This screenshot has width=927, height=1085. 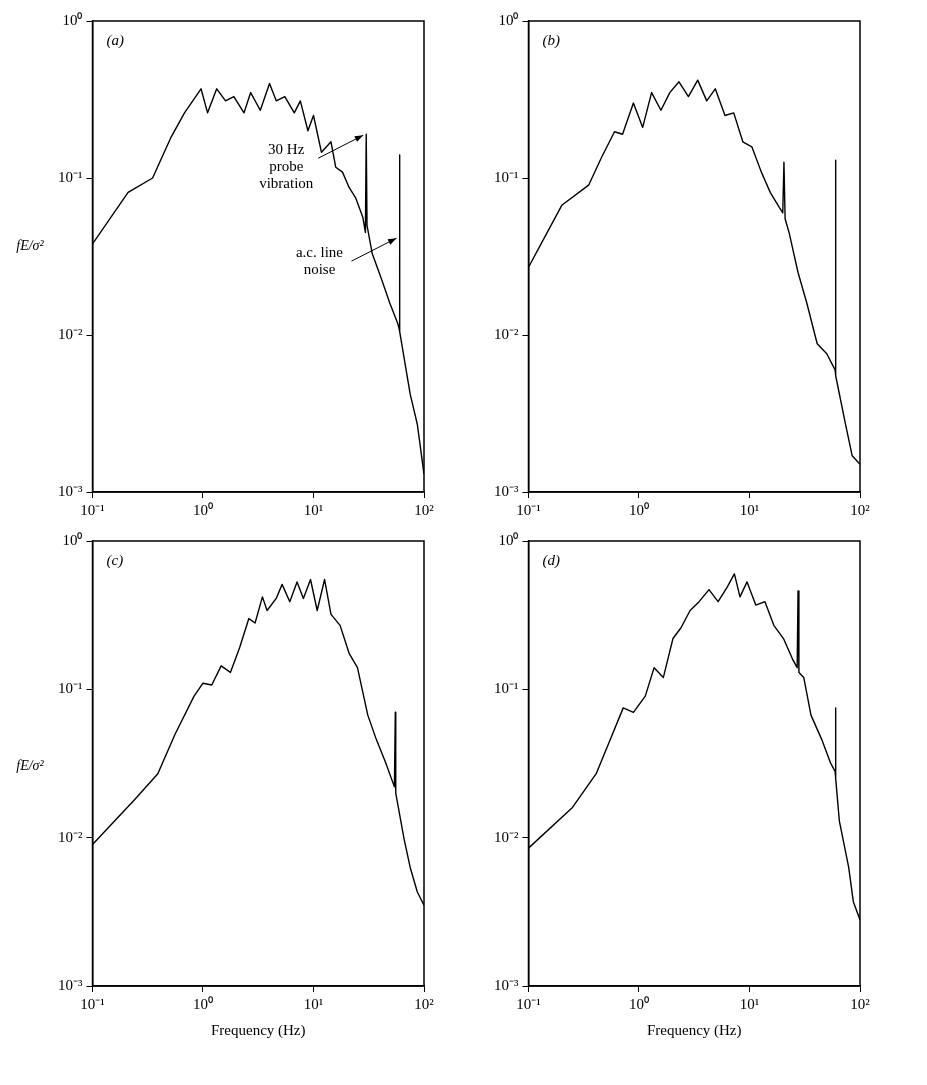 I want to click on annotation: 30 Hz probe vibration, so click(x=286, y=166).